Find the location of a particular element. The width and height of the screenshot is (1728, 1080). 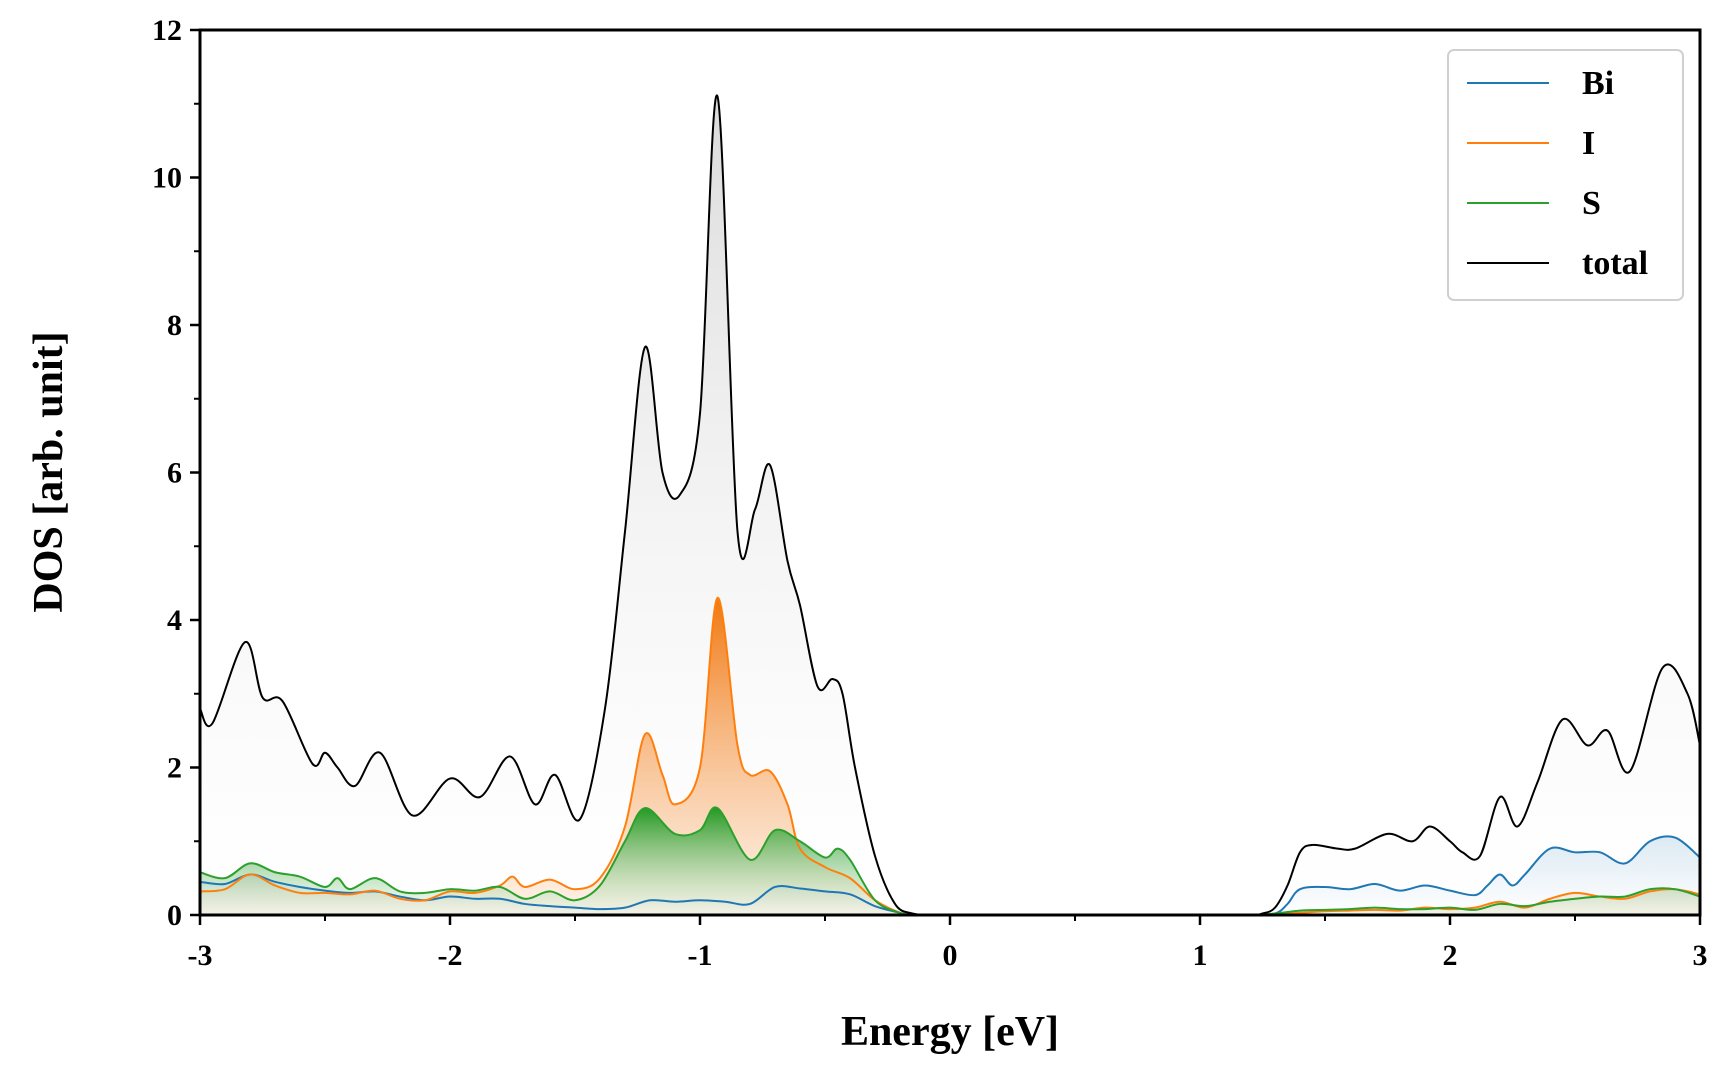

x-tick-label: 2 is located at coordinates (1450, 955).